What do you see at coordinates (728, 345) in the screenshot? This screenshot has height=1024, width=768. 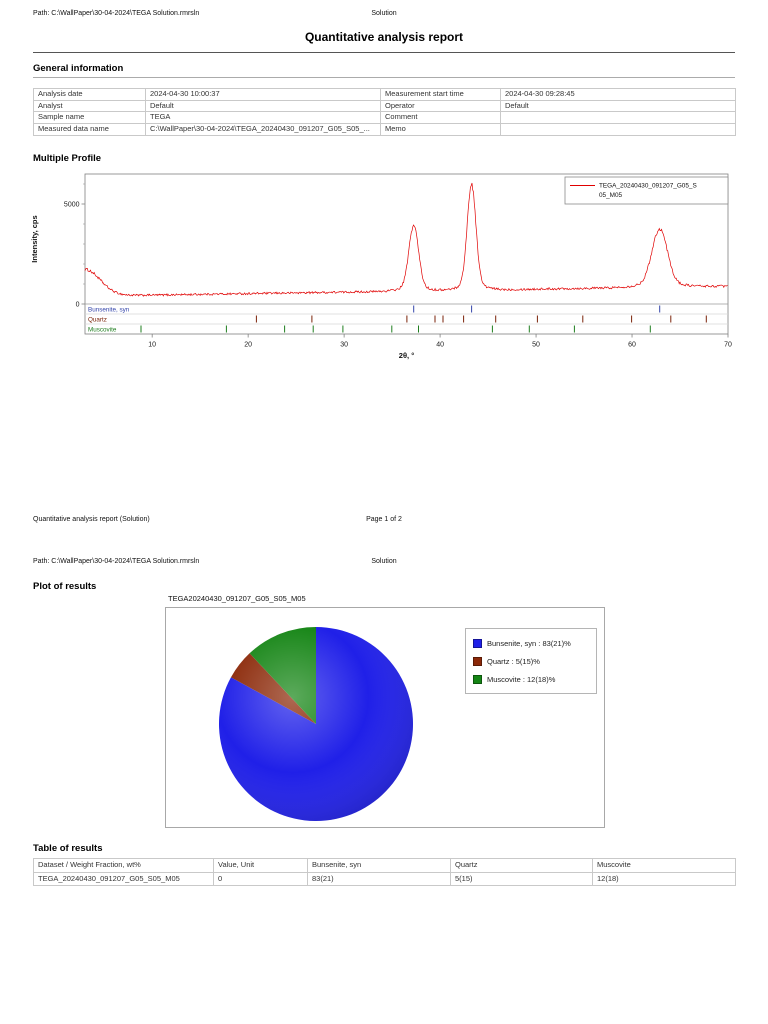 I see `x-tick-label: 70` at bounding box center [728, 345].